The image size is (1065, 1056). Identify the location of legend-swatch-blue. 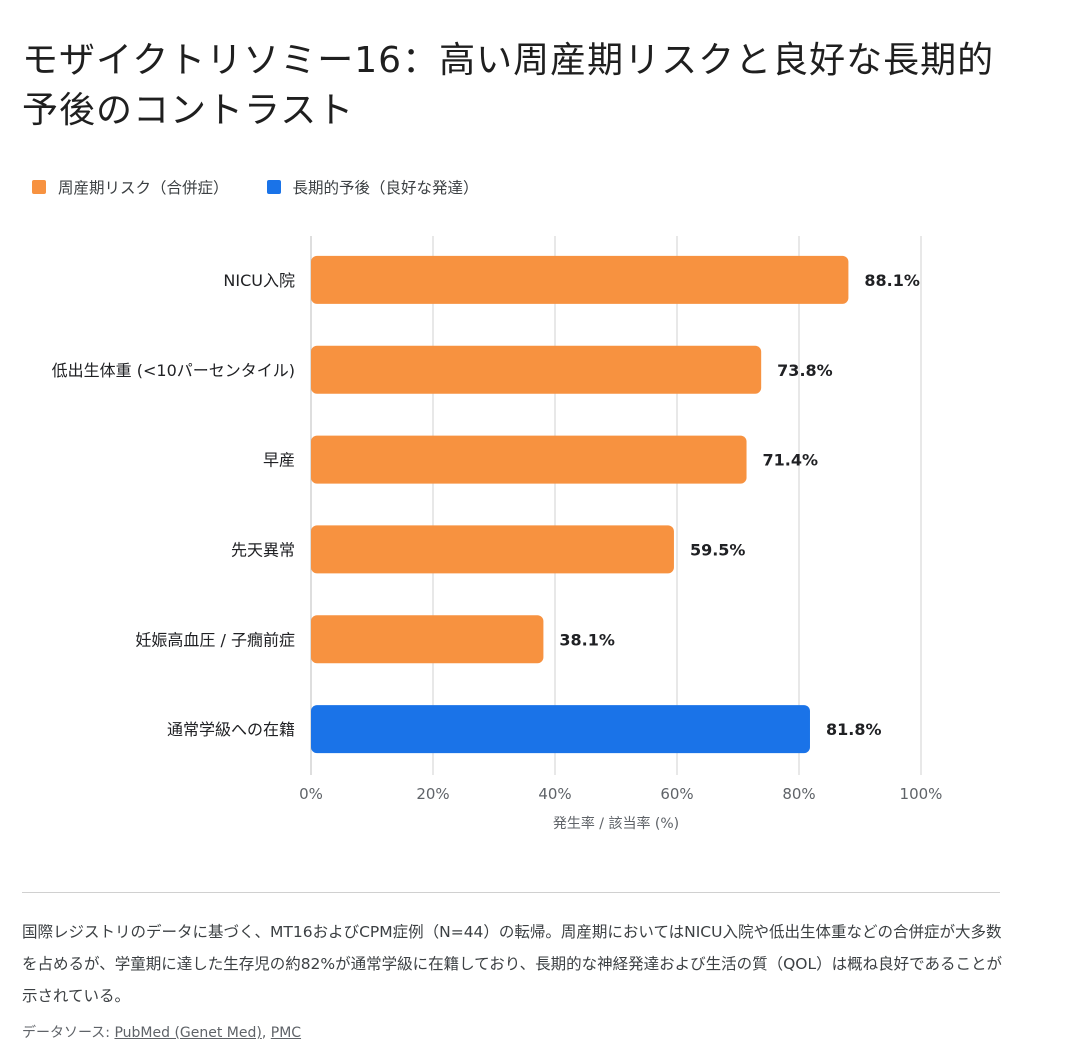
(273, 187).